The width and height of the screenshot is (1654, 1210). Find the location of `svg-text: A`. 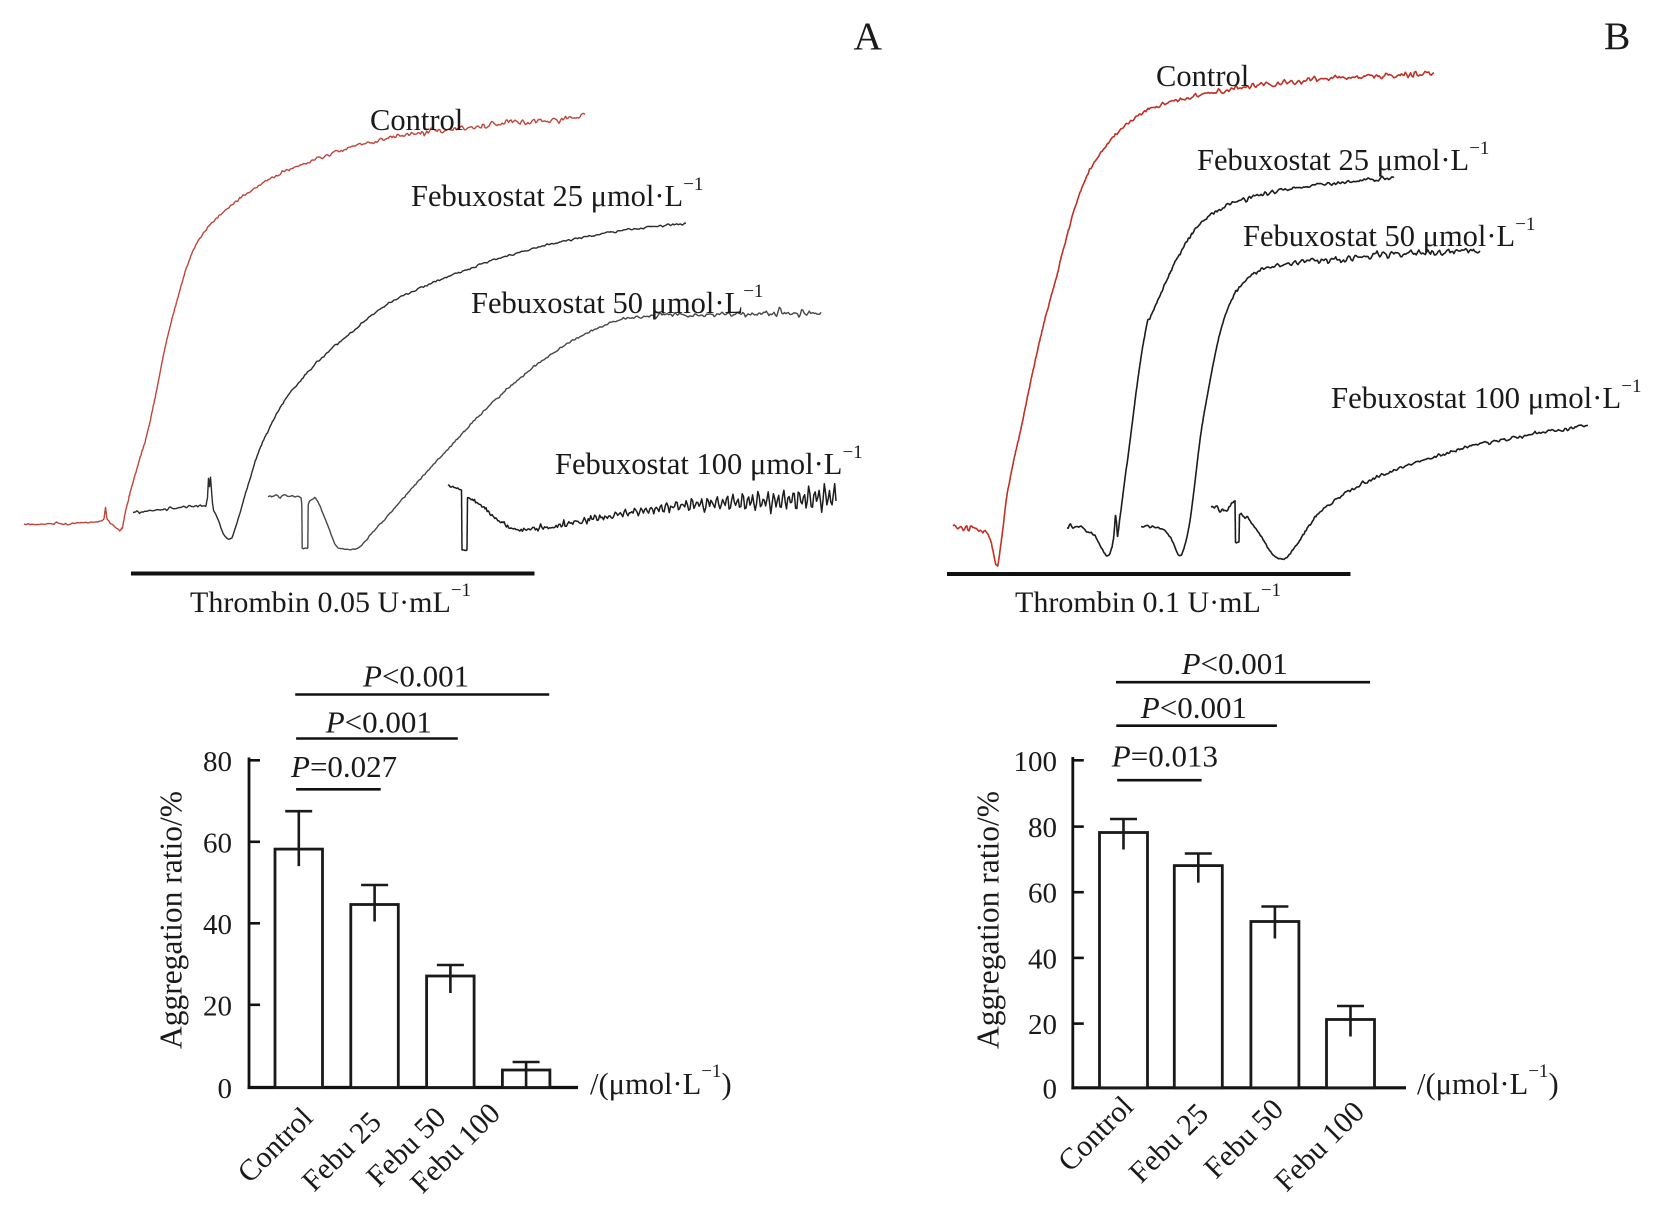

svg-text: A is located at coordinates (868, 36).